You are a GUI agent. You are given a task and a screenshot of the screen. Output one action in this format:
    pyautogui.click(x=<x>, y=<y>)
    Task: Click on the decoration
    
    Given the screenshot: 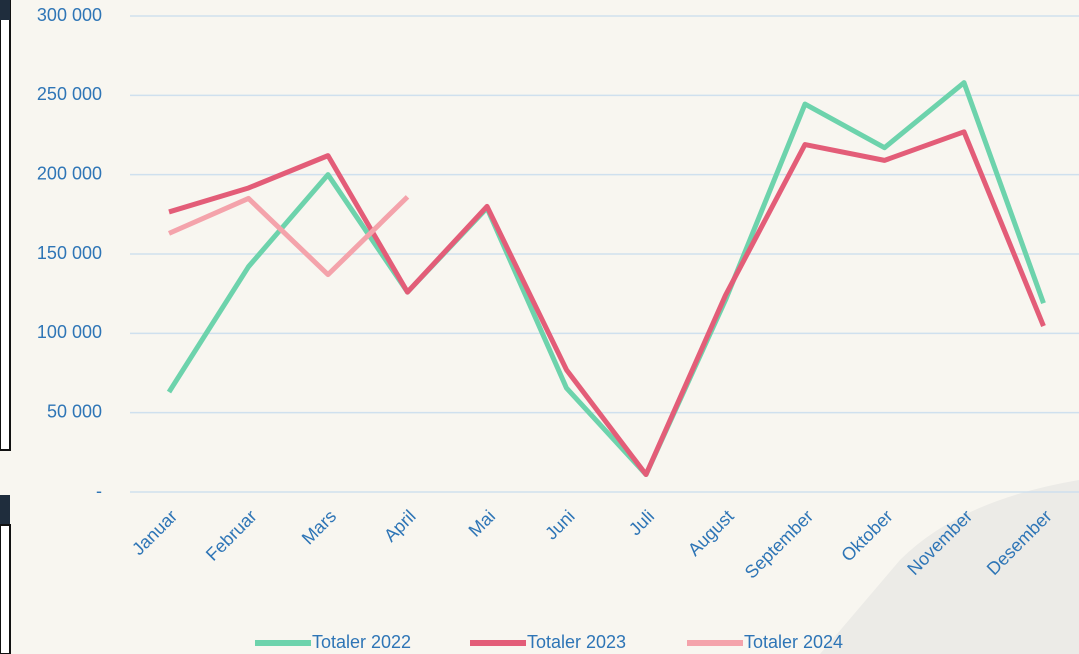 What is the action you would take?
    pyautogui.click(x=949, y=567)
    